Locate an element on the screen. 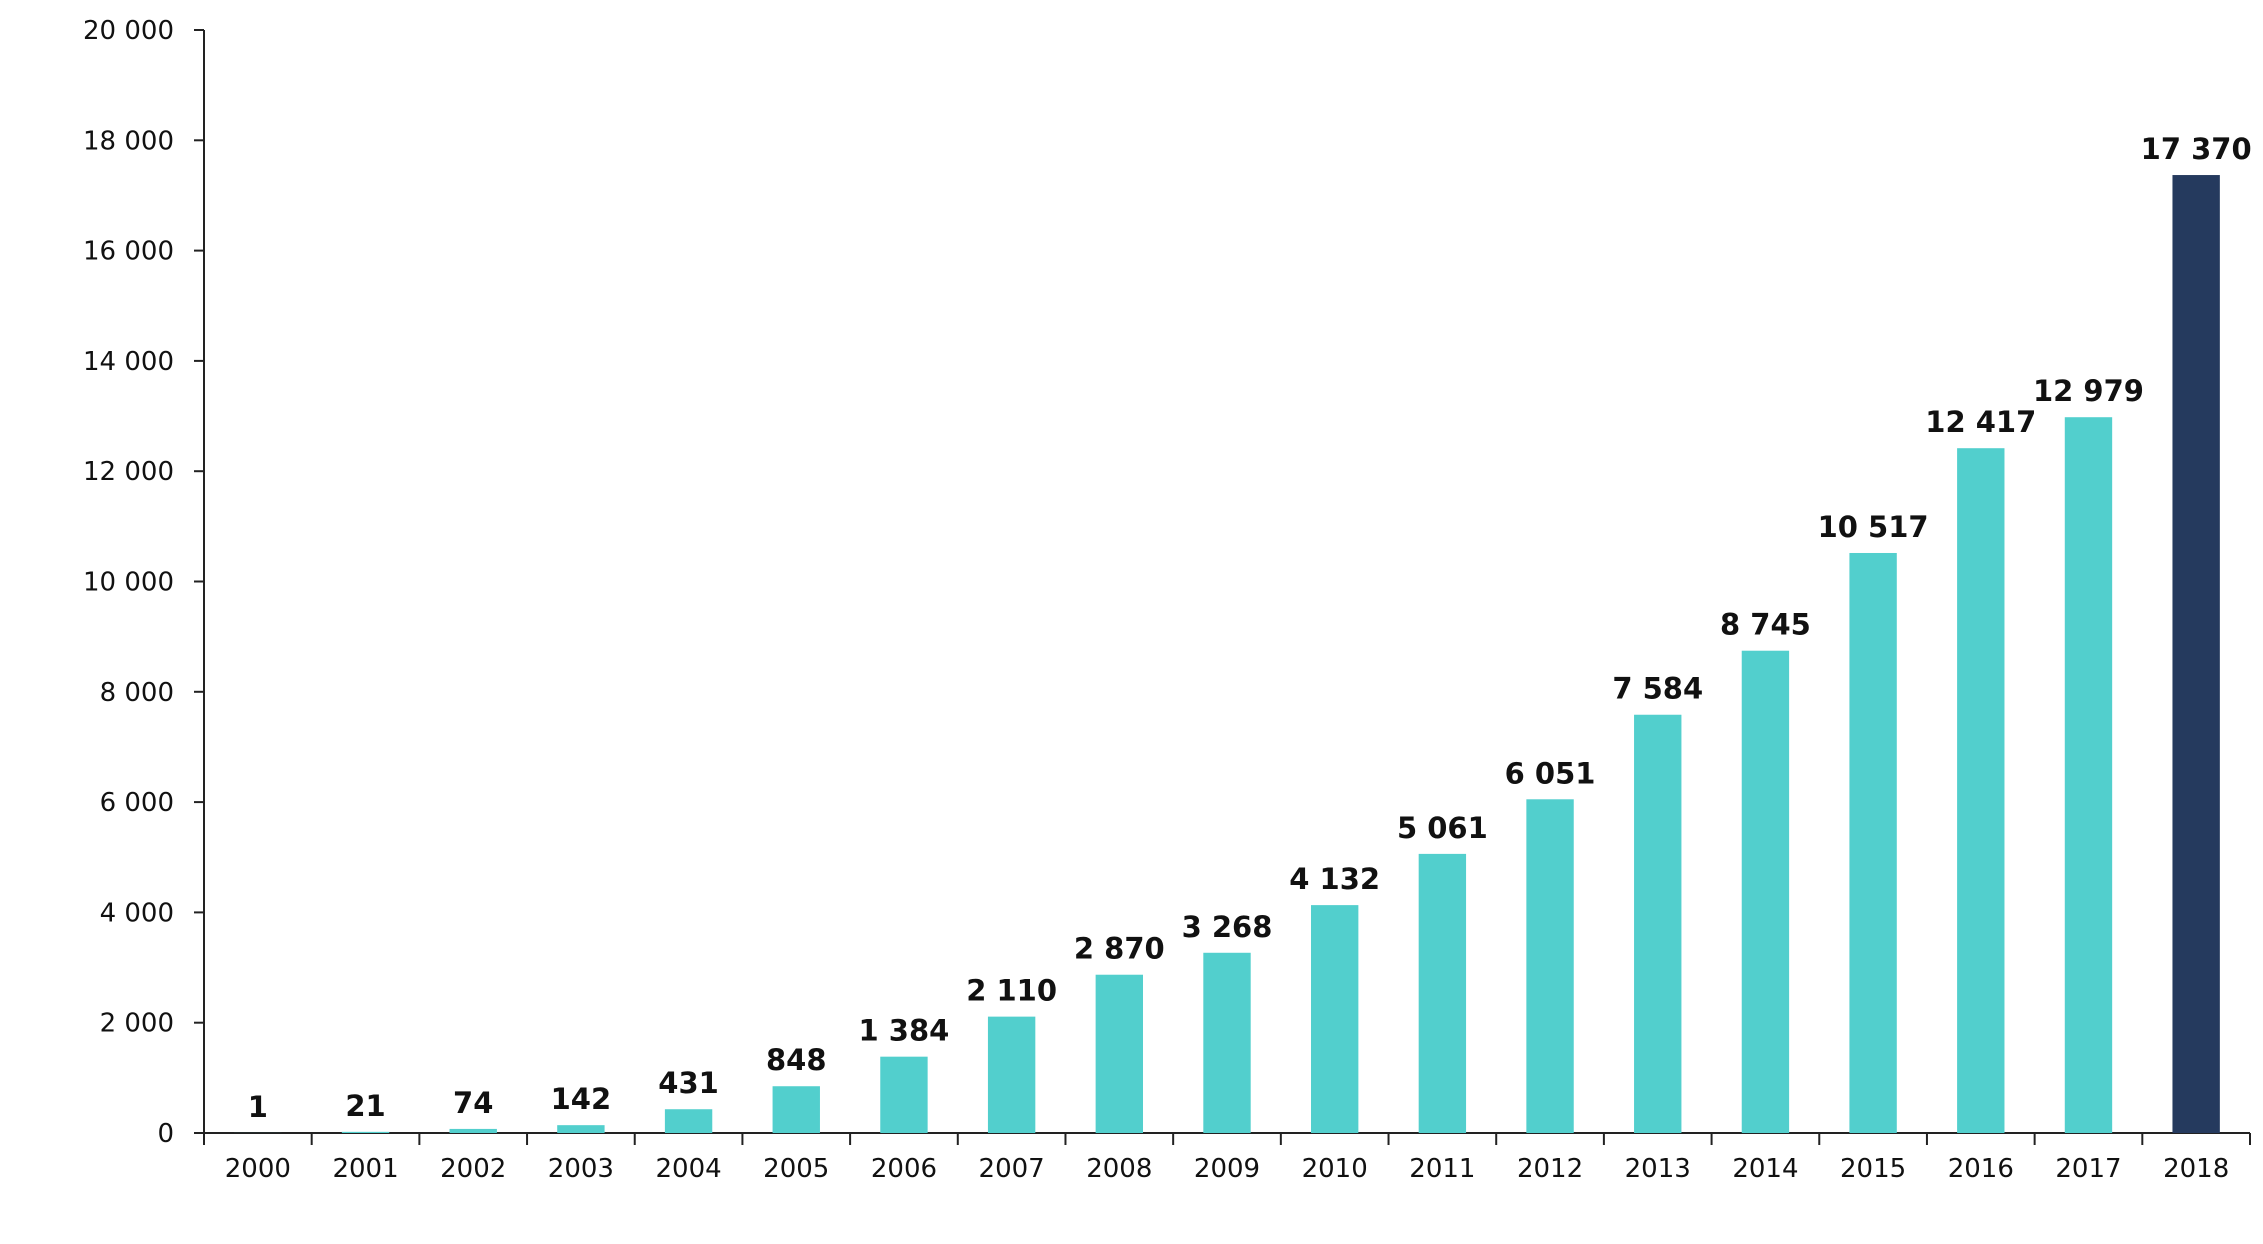 The width and height of the screenshot is (2263, 1244). bar-2010 is located at coordinates (1334, 1019).